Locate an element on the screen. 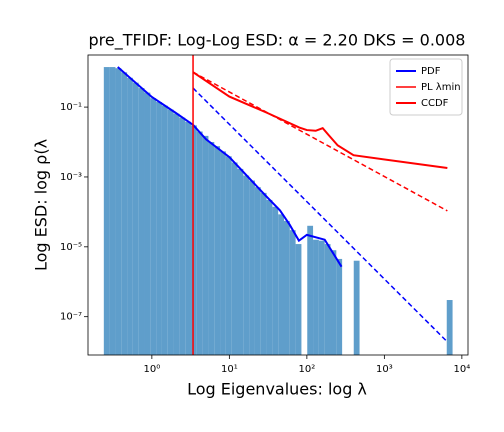  y-tick-label: 10⁻³ is located at coordinates (71, 177).